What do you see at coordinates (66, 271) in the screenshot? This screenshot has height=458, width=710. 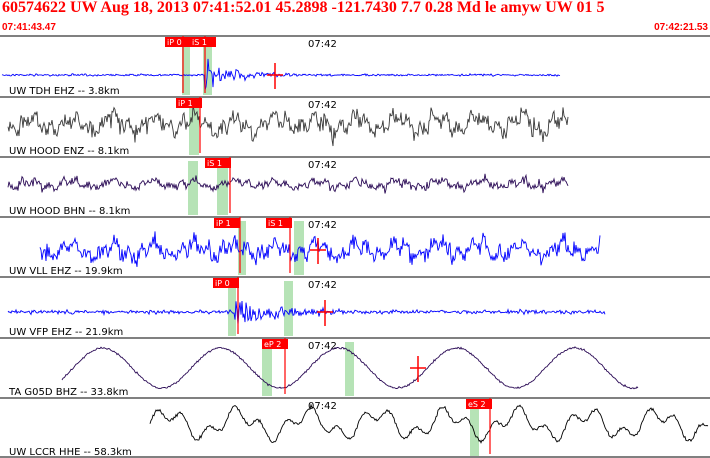 I see `station-label: UW VLL EHZ -- 19.9km` at bounding box center [66, 271].